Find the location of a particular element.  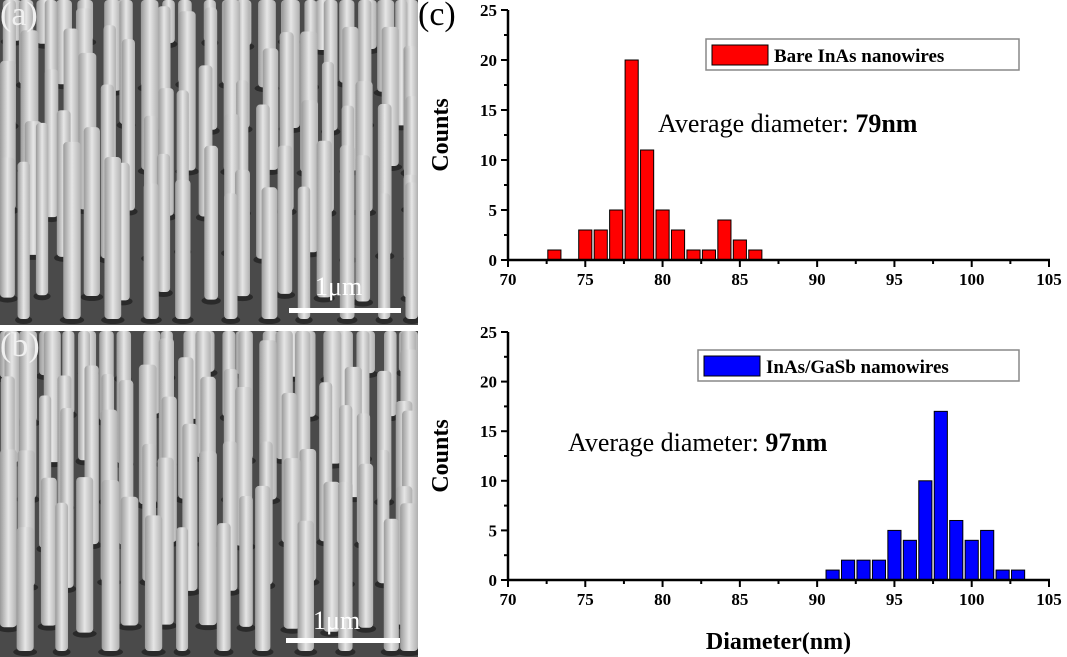

x-tick-label: 85 is located at coordinates (739, 599).